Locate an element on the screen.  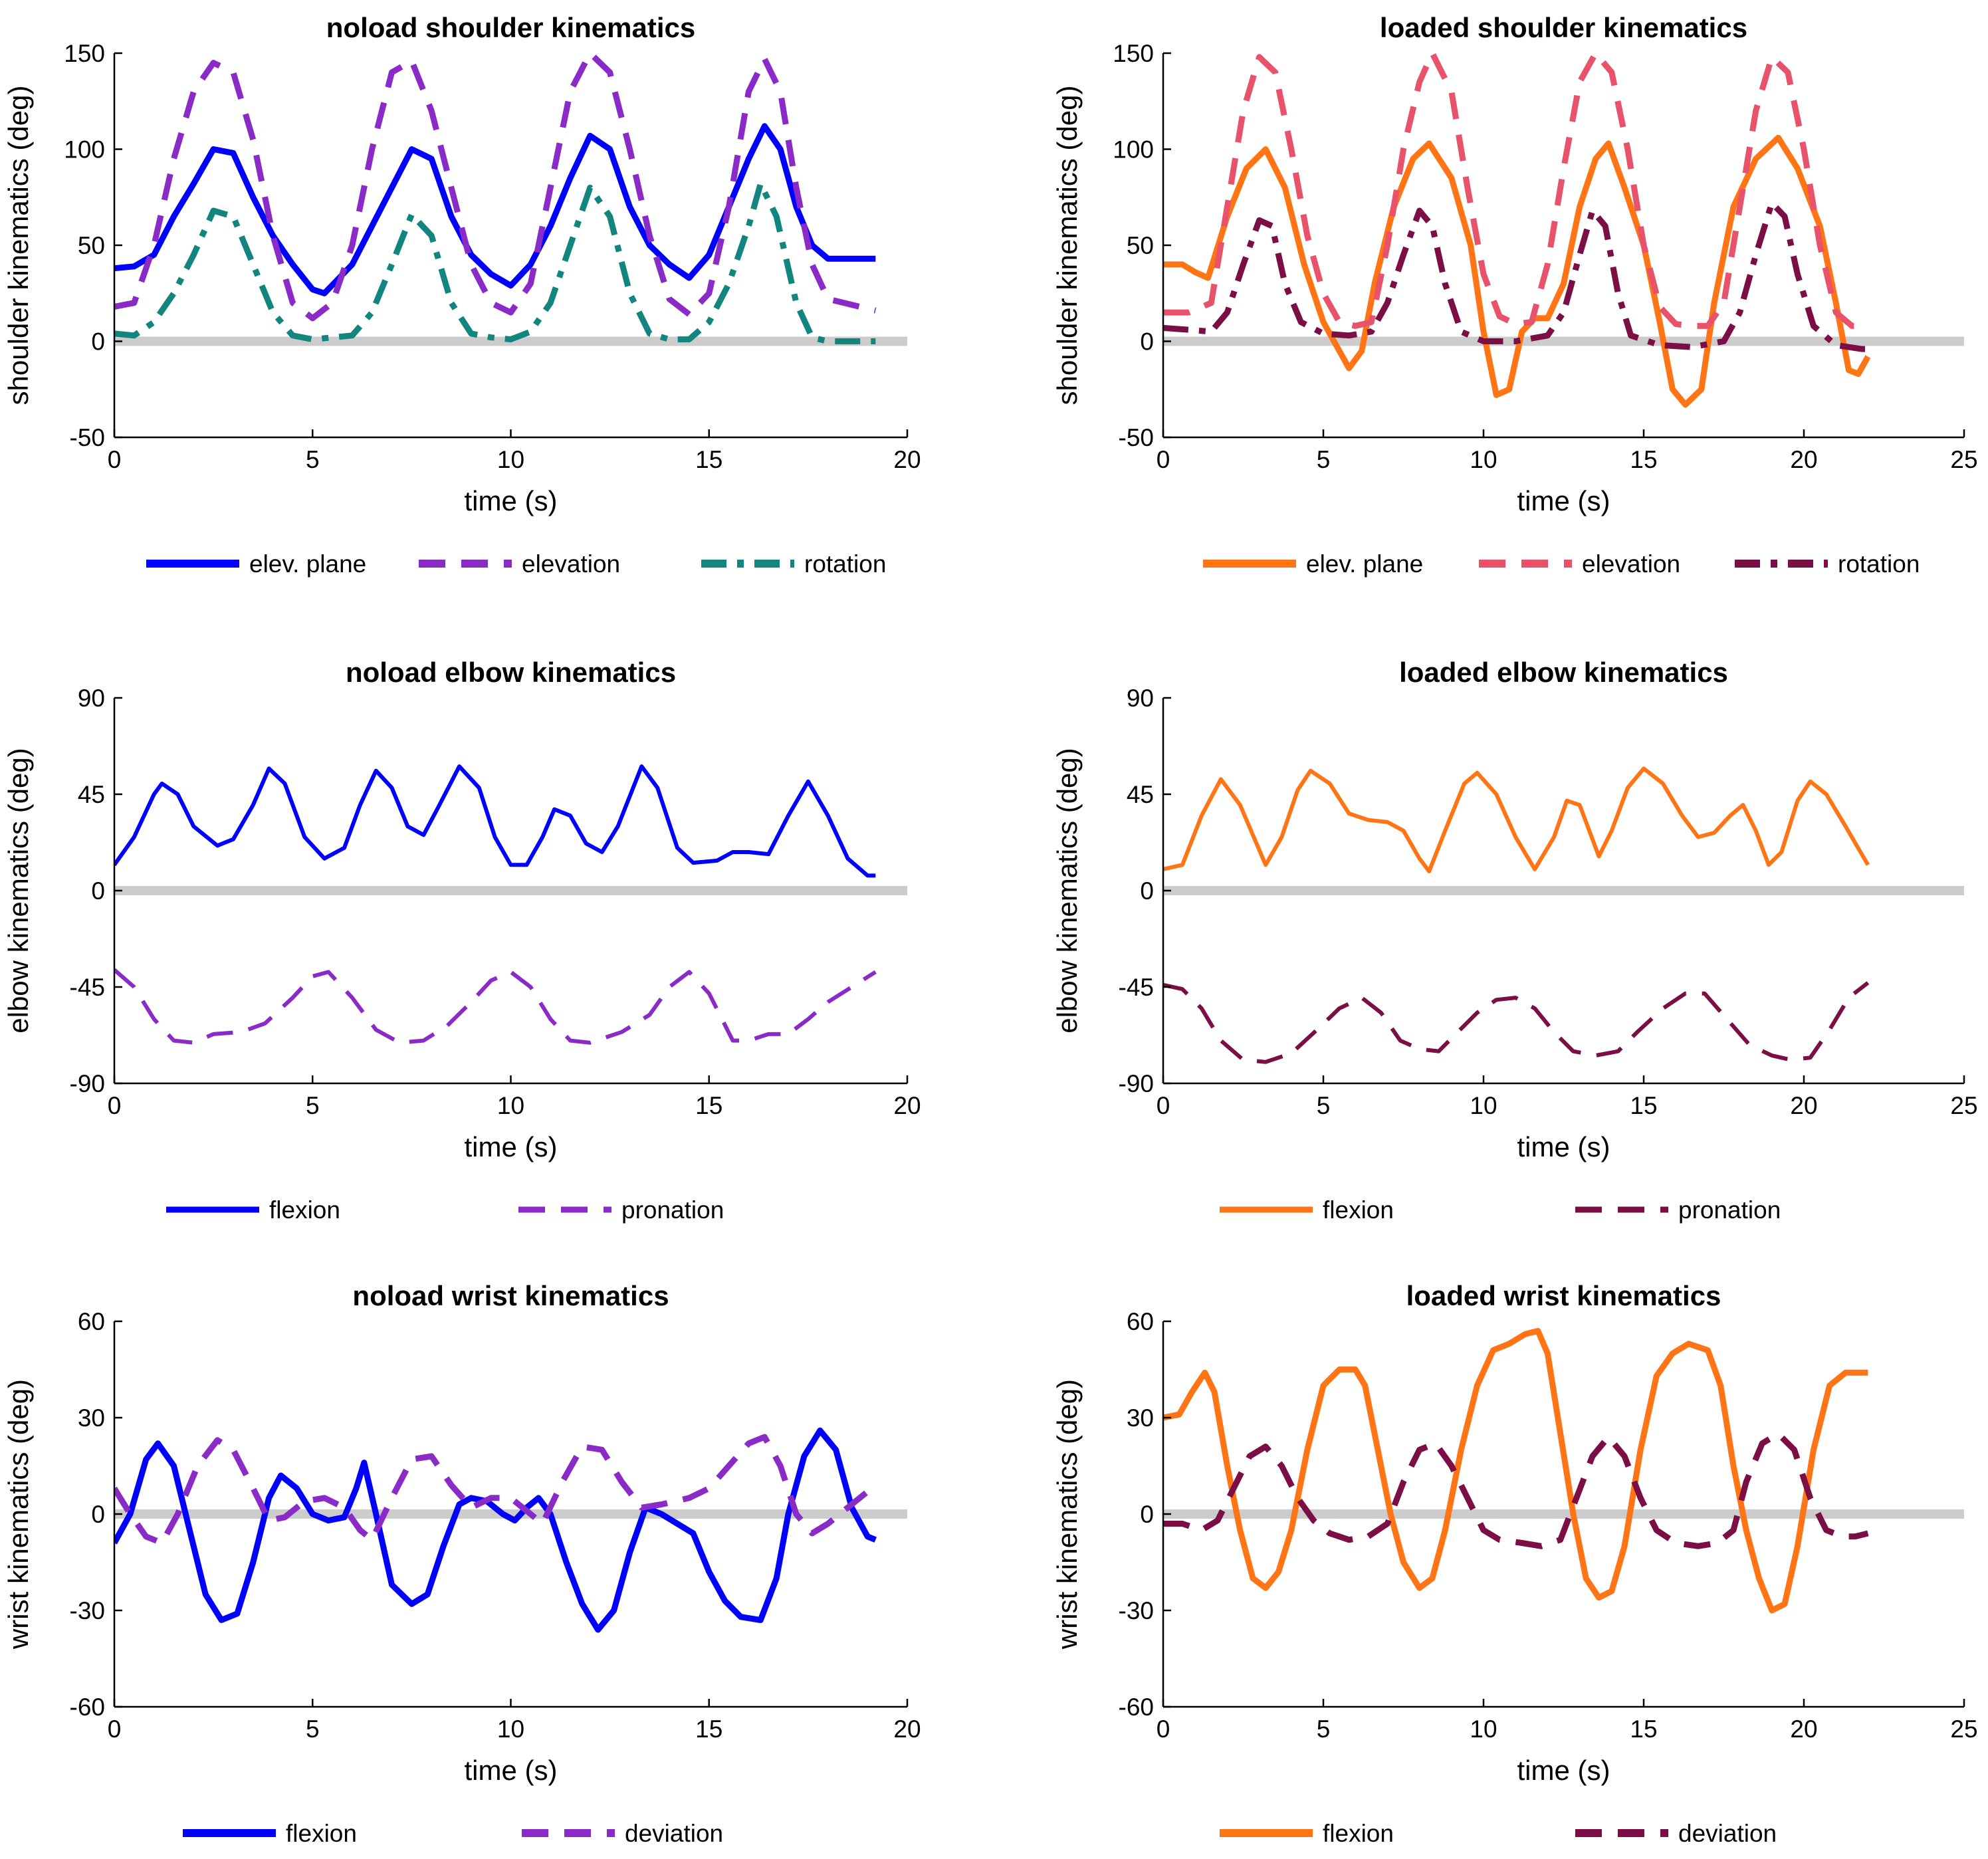
legend: flexion pronation is located at coordinates (1500, 1210).